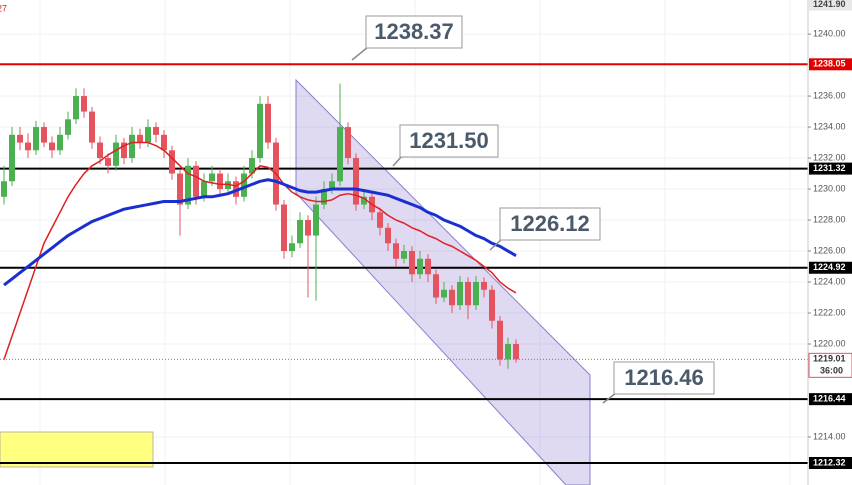  I want to click on level-label: 1212.32, so click(829, 462).